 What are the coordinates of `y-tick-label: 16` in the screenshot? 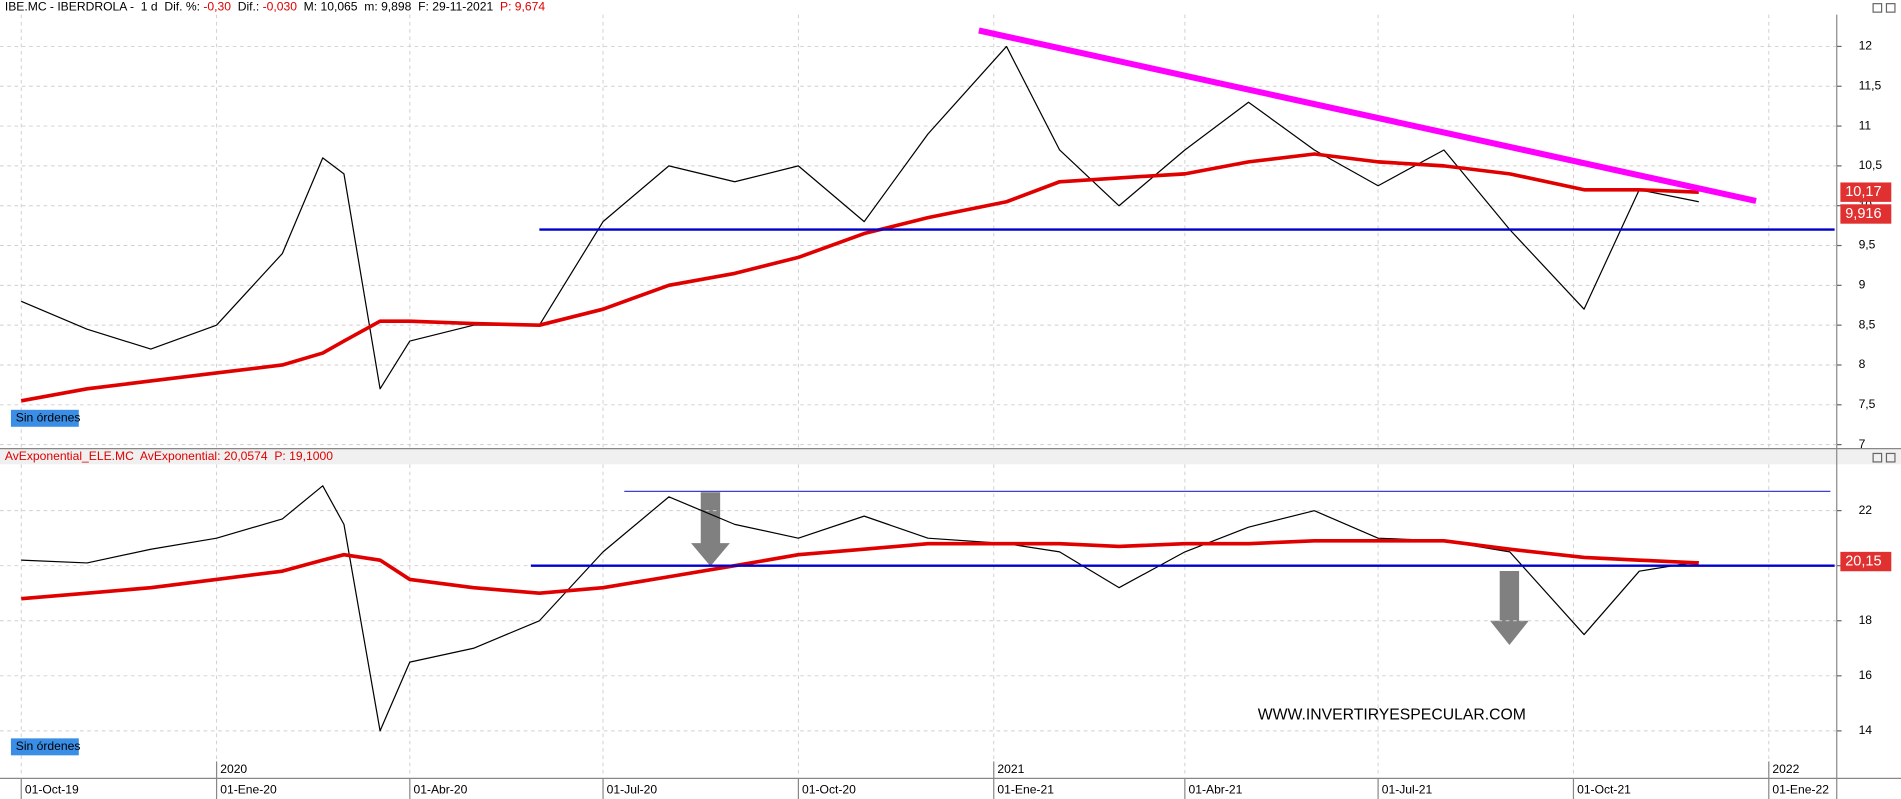 It's located at (1866, 675).